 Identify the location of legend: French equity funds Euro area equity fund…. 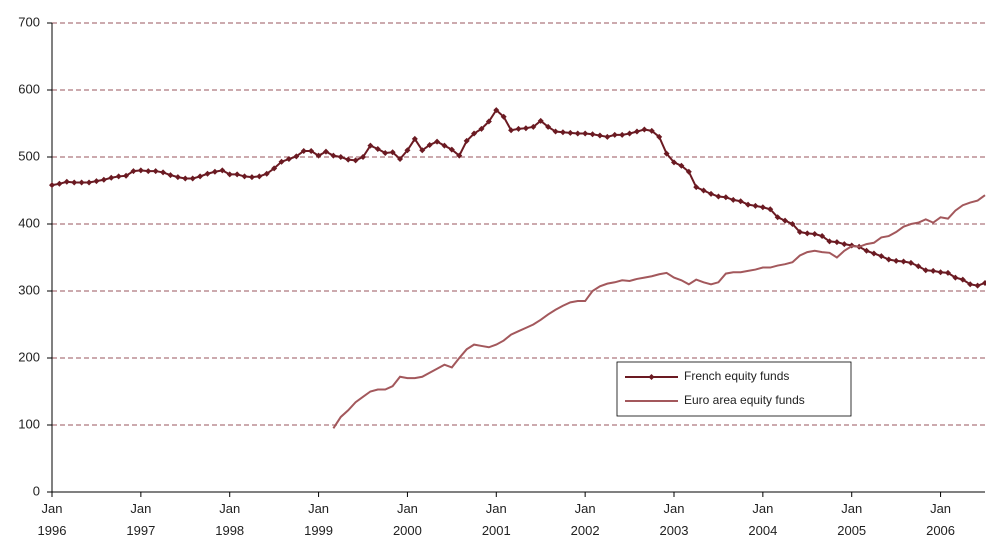
(734, 389).